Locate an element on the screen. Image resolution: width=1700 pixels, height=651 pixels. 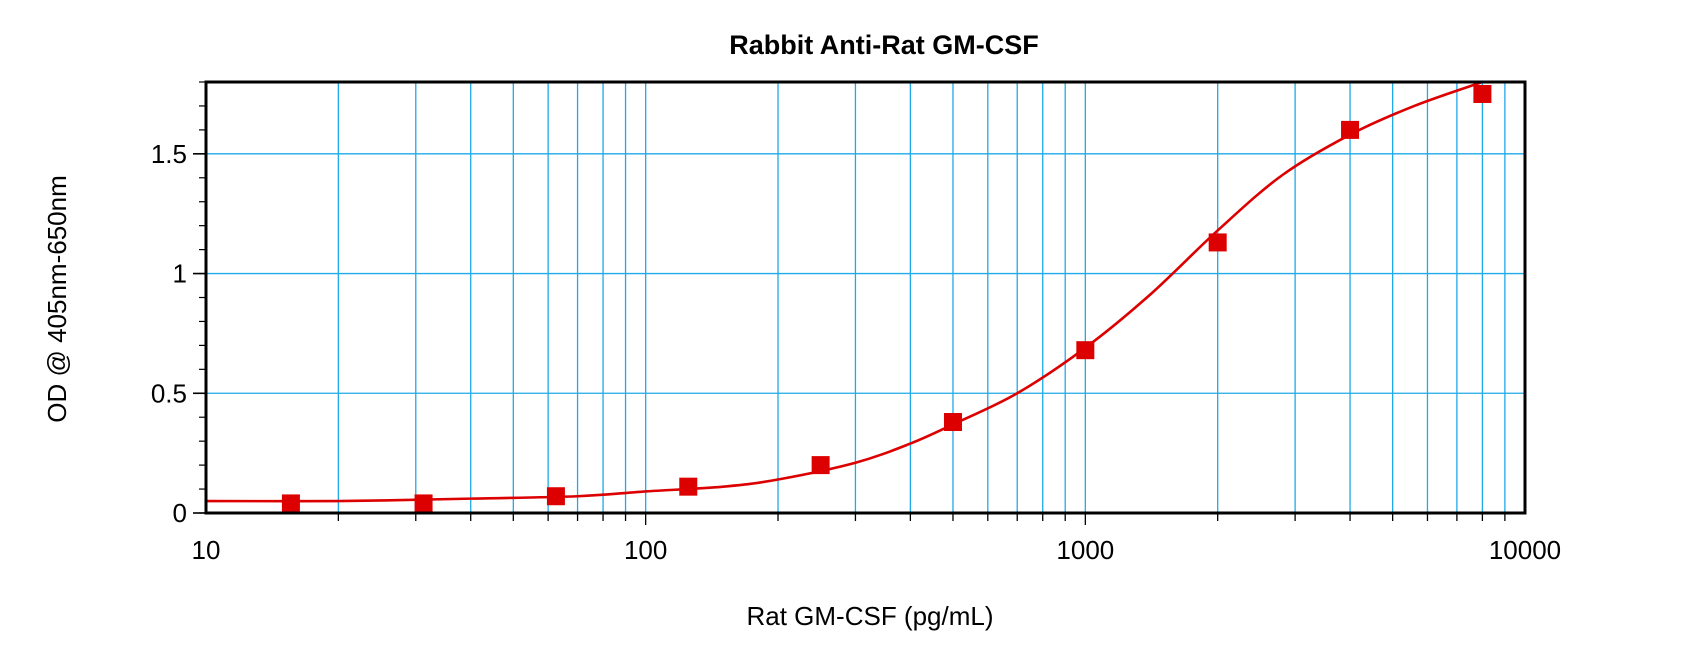
x-tick-label: 10 is located at coordinates (206, 550).